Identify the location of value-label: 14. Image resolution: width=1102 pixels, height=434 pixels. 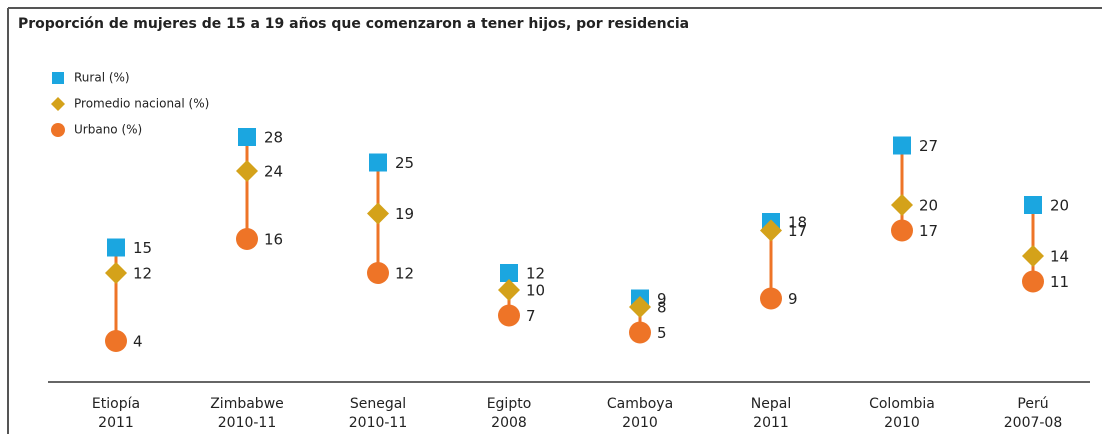
(1059, 257).